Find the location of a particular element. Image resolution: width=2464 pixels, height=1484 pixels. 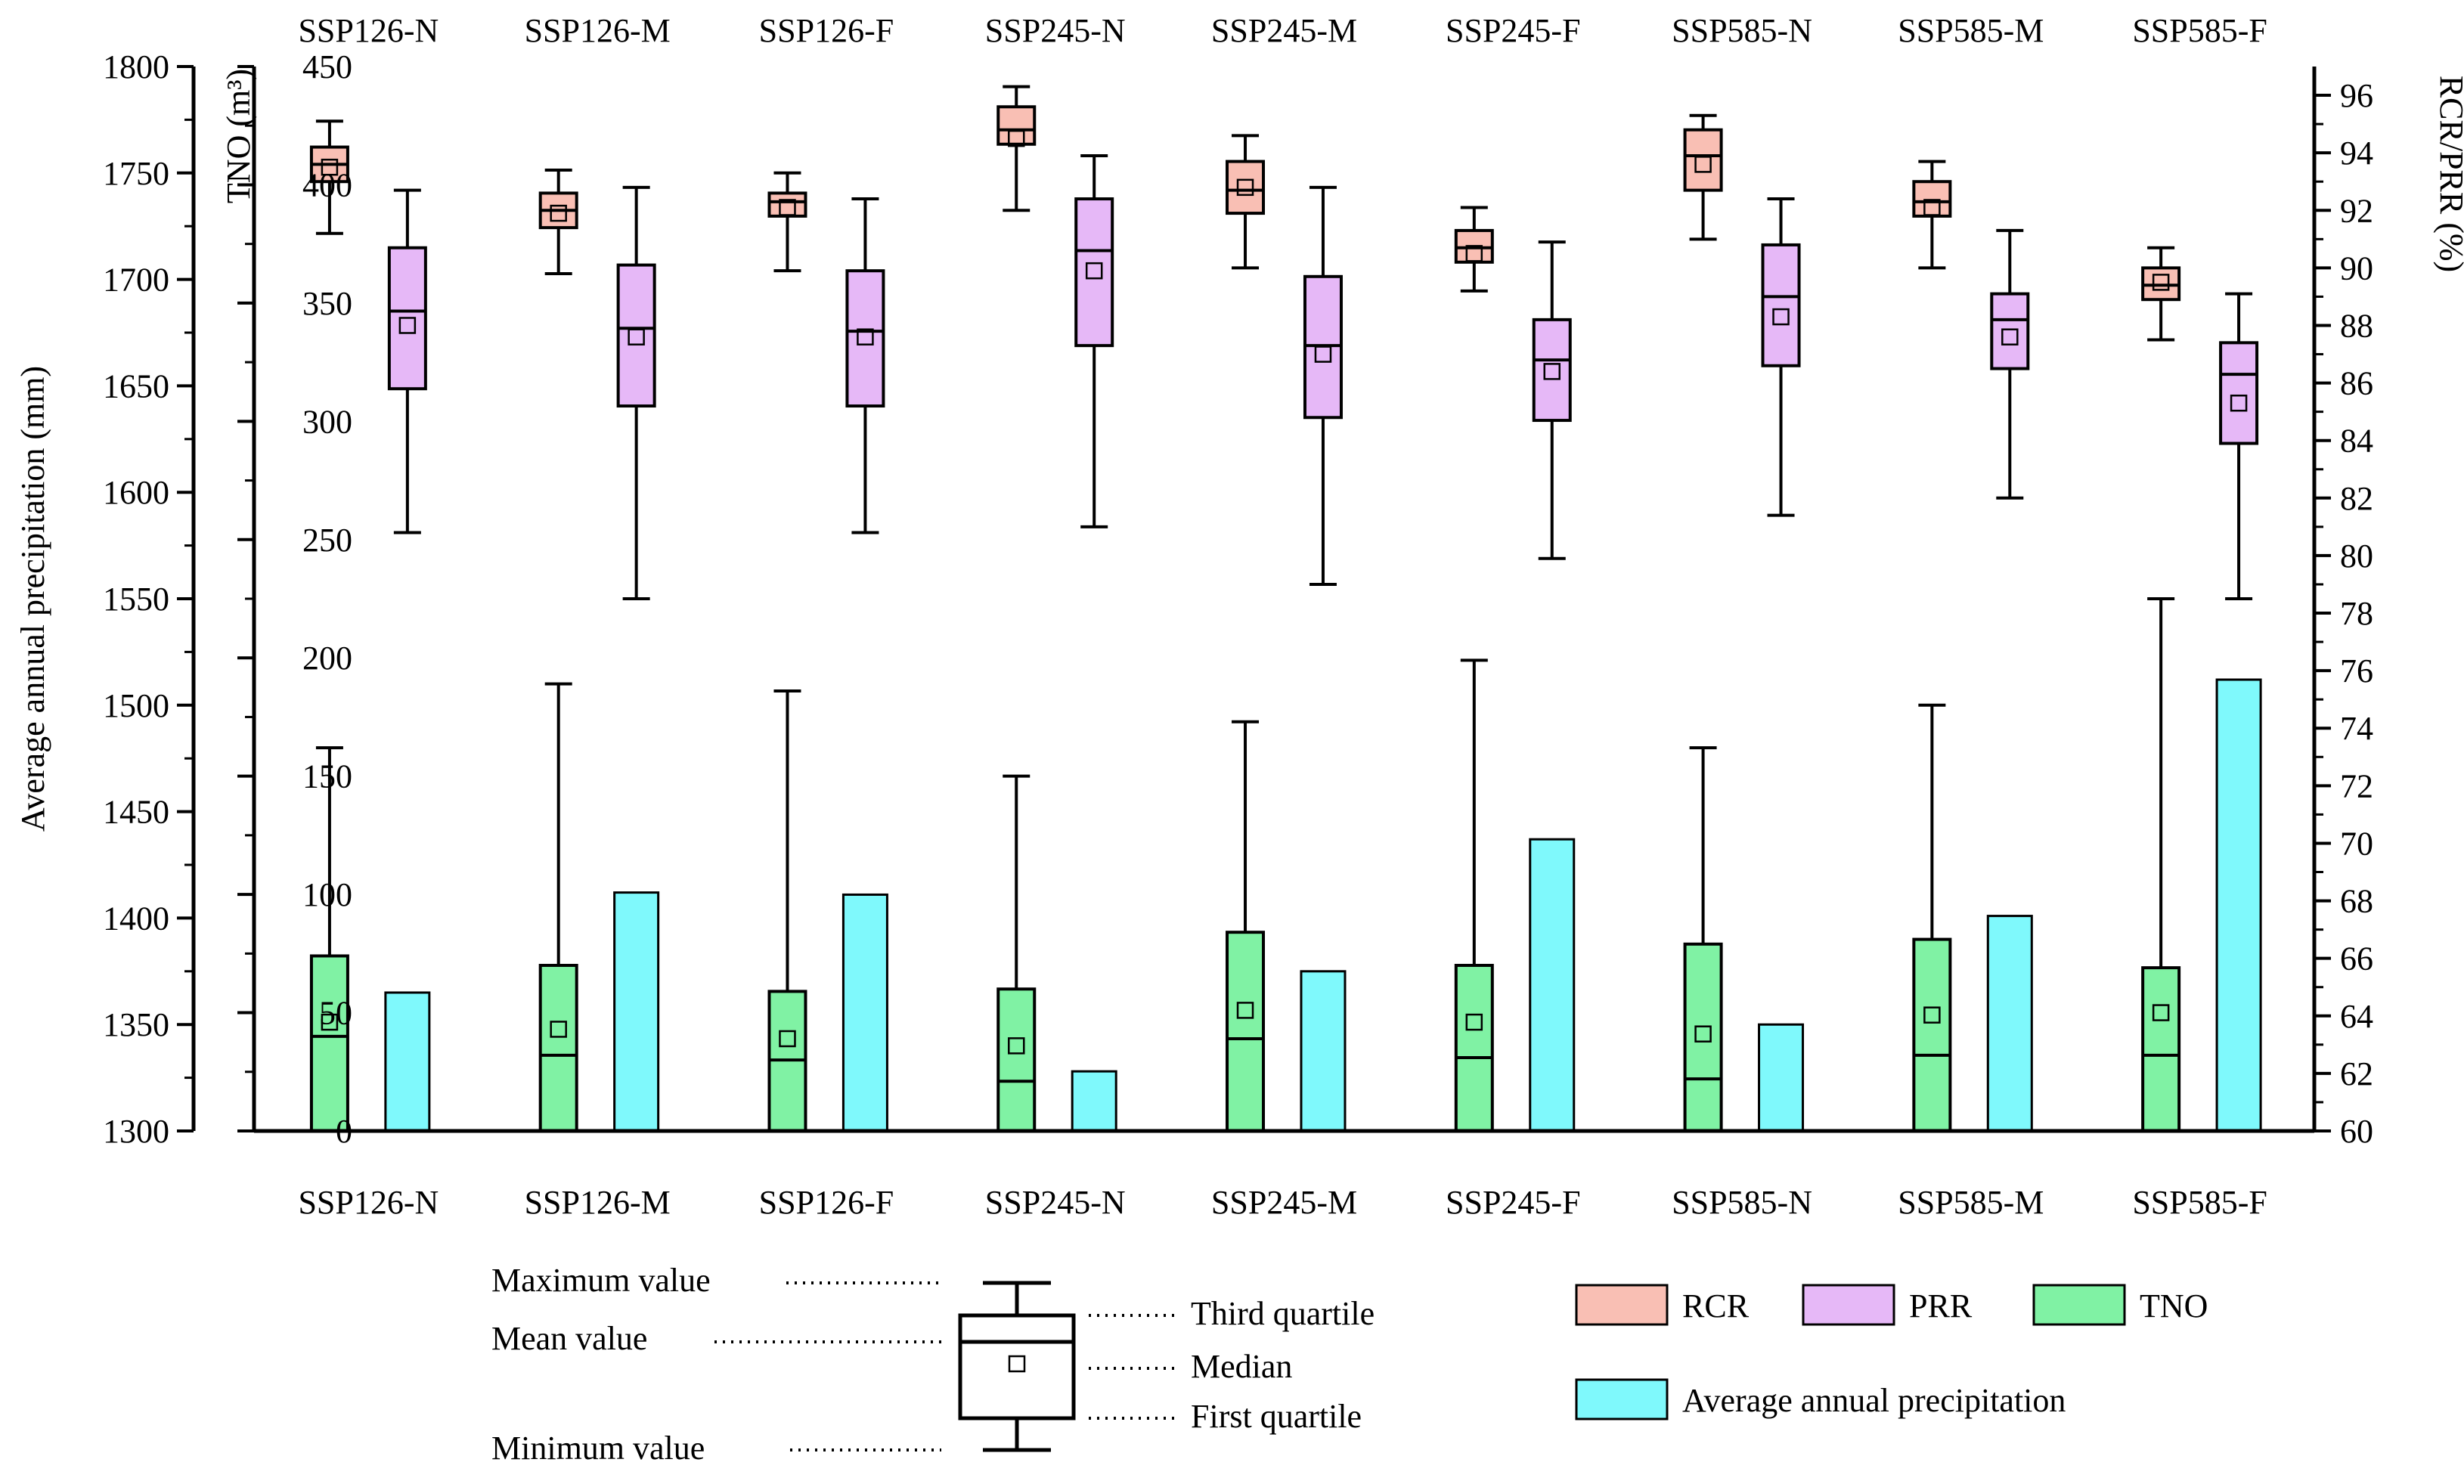

guide-max-text: Maximum value is located at coordinates (601, 1280).